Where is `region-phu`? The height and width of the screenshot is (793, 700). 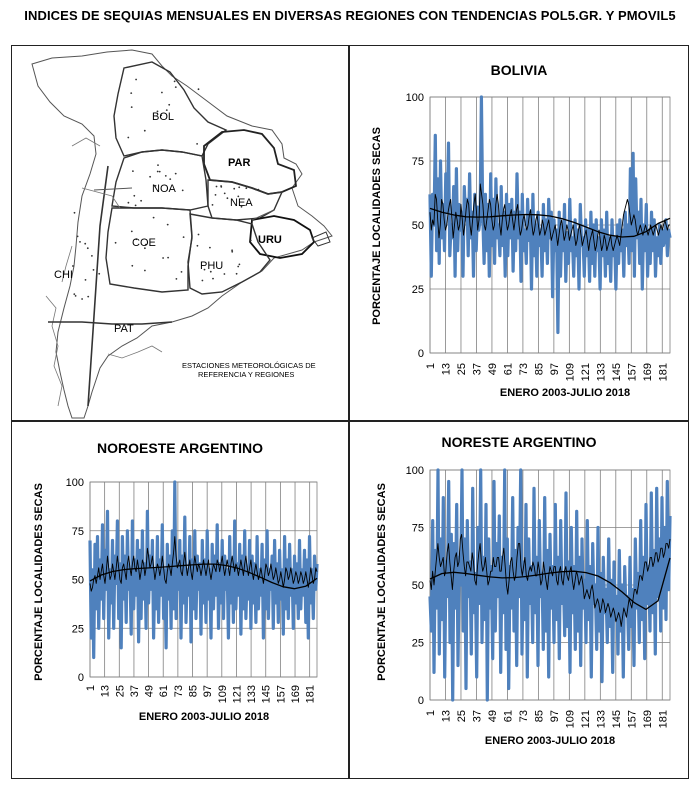
region-phu is located at coordinates (229, 254).